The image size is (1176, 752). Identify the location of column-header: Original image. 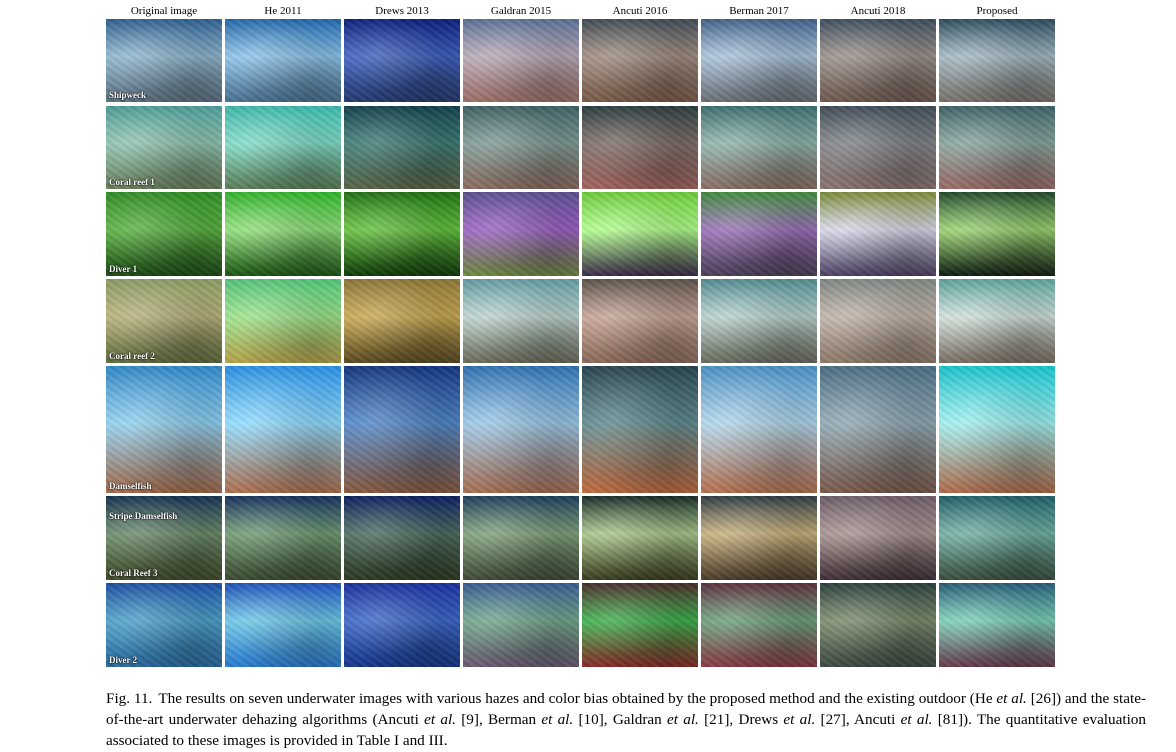
(164, 11).